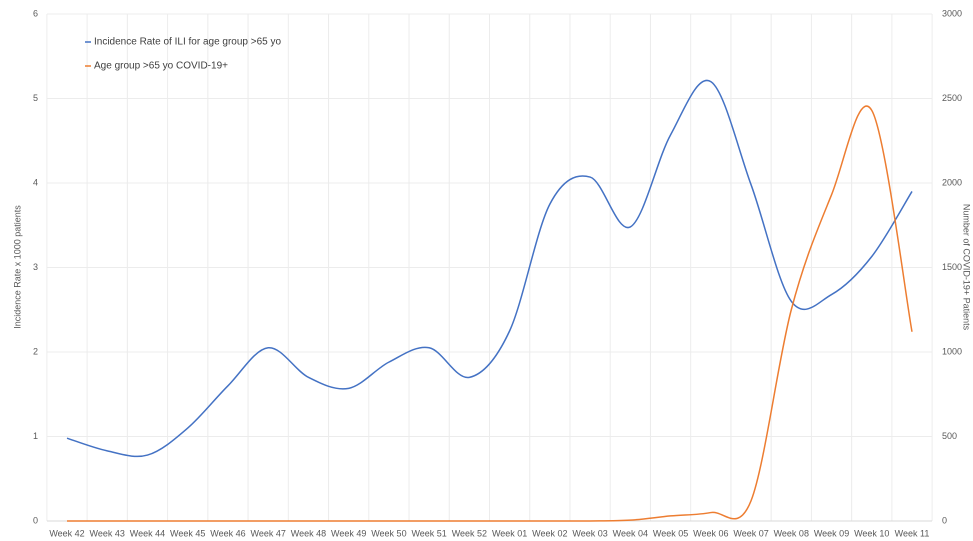  I want to click on x-tick-label: Week 50, so click(388, 533).